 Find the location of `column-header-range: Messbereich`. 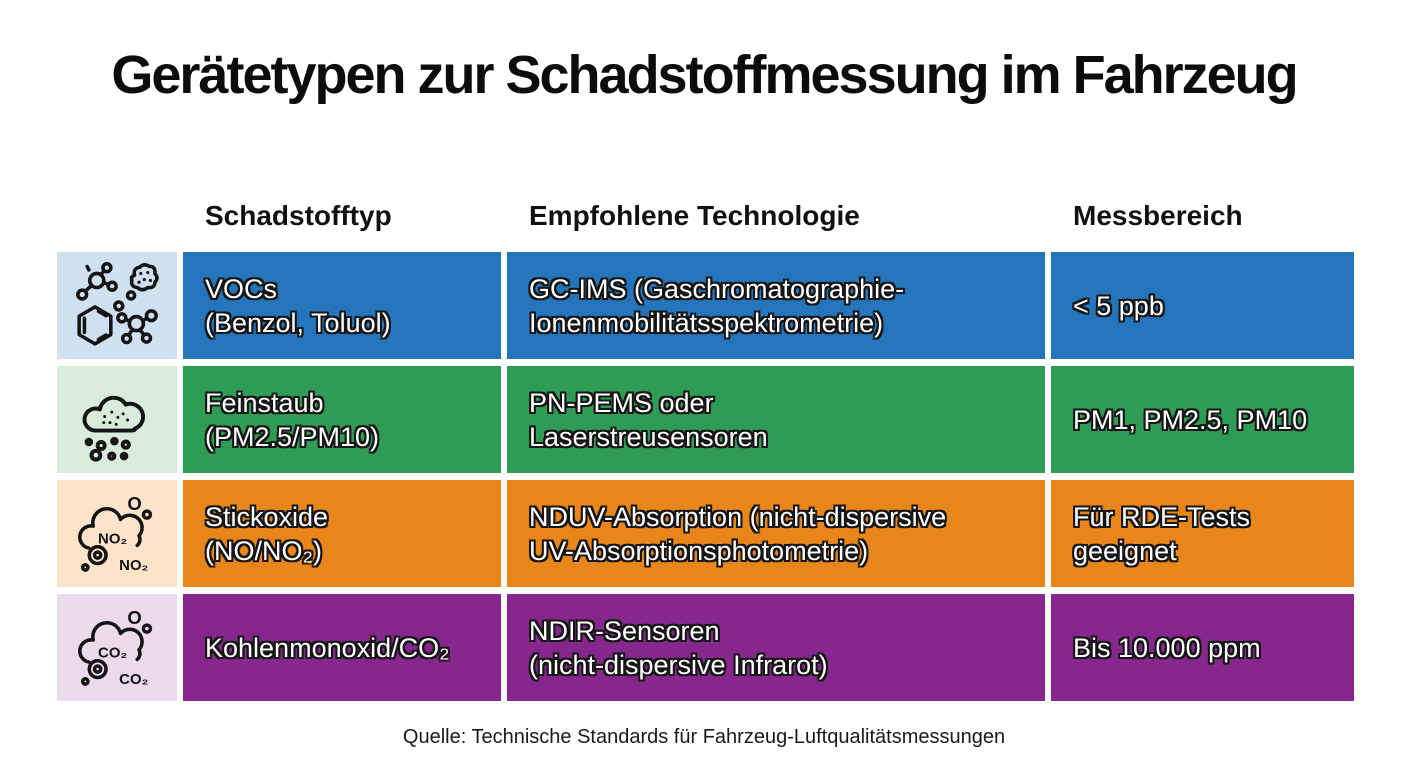

column-header-range: Messbereich is located at coordinates (1158, 215).